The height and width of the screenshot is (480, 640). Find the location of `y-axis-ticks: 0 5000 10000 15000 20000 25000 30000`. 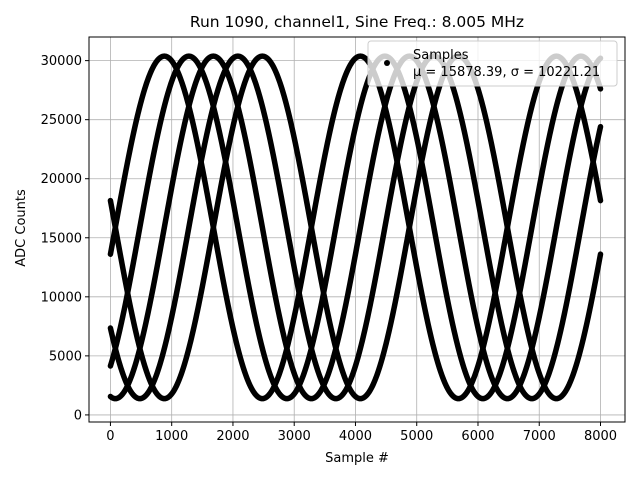

y-axis-ticks: 0 5000 10000 15000 20000 25000 30000 is located at coordinates (65, 238).